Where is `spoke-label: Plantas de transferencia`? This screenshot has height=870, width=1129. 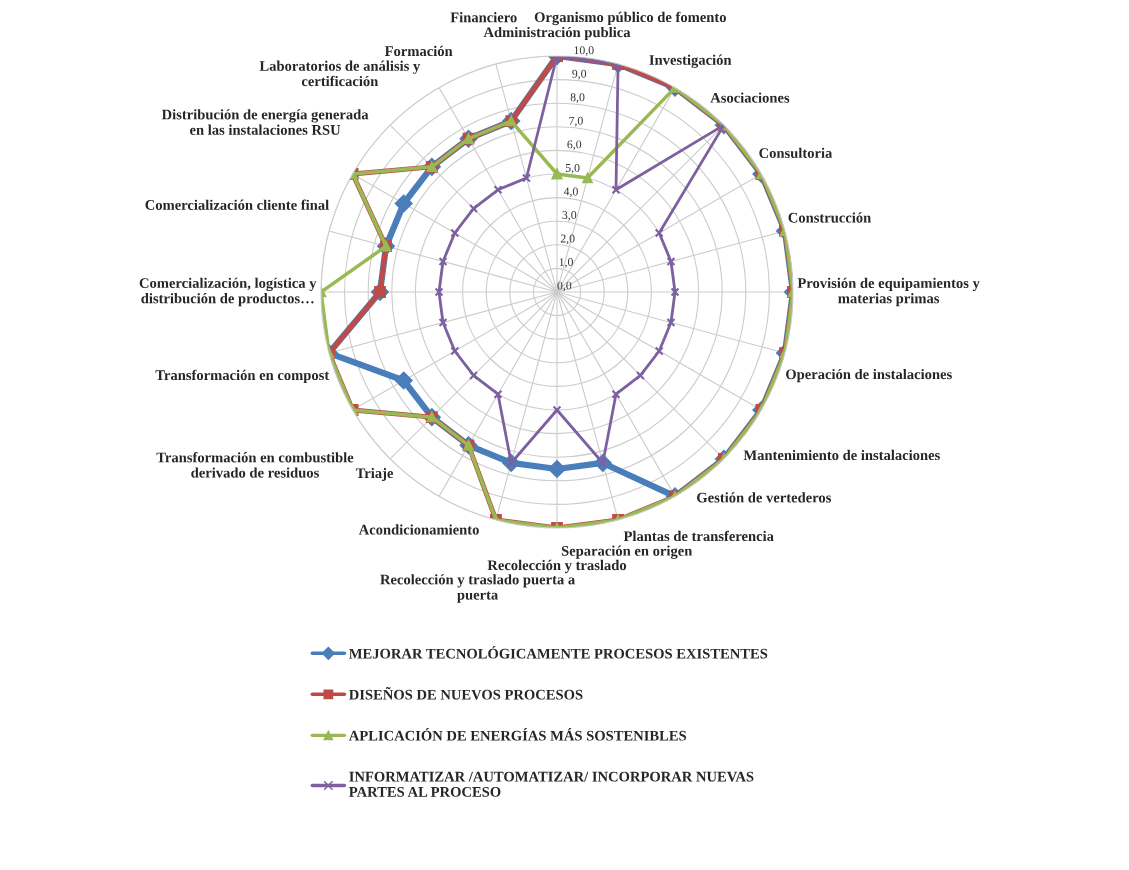 spoke-label: Plantas de transferencia is located at coordinates (698, 536).